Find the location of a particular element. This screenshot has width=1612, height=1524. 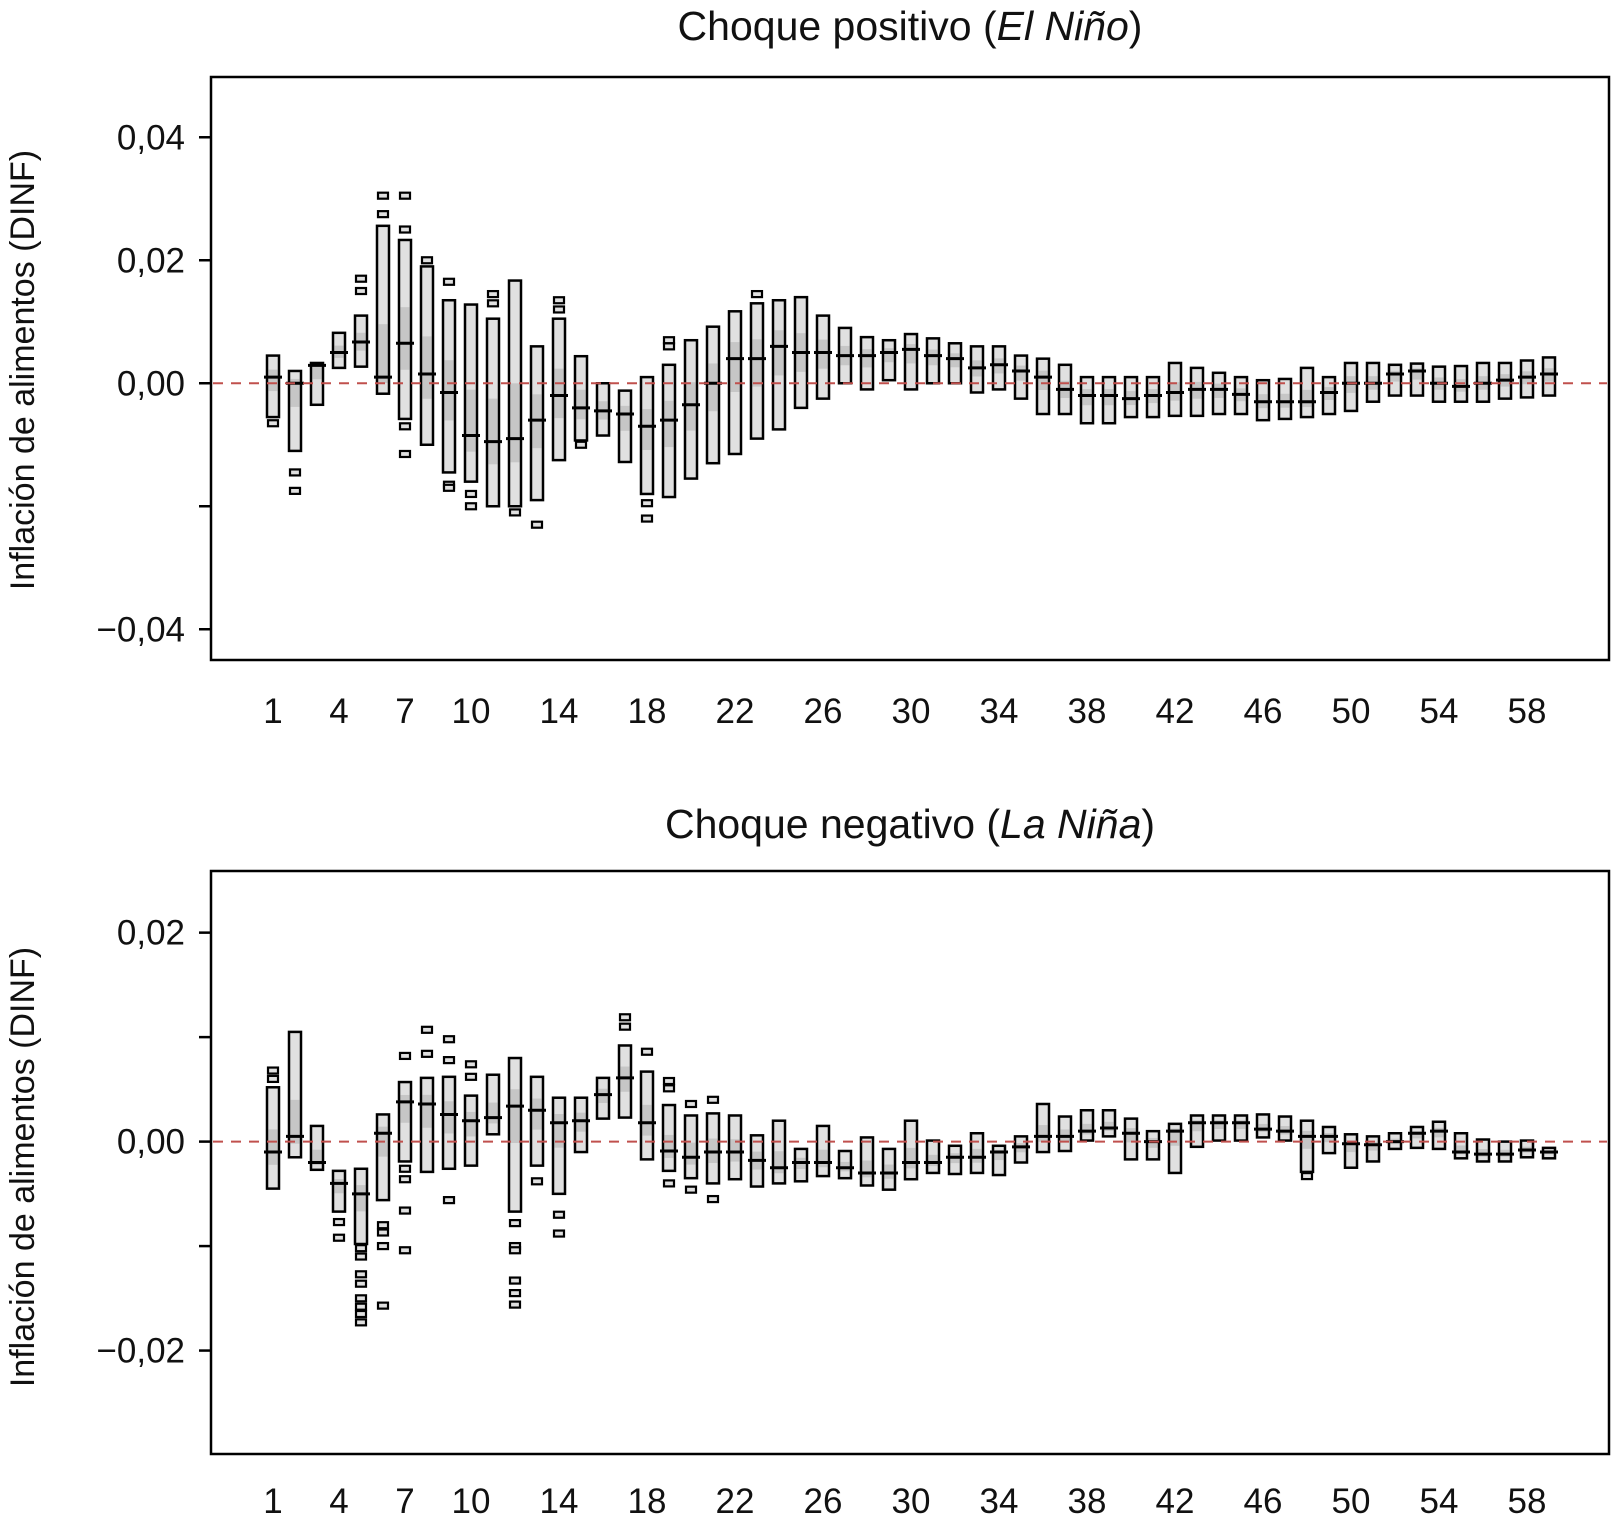

x-tick-label: 54 is located at coordinates (1439, 711).